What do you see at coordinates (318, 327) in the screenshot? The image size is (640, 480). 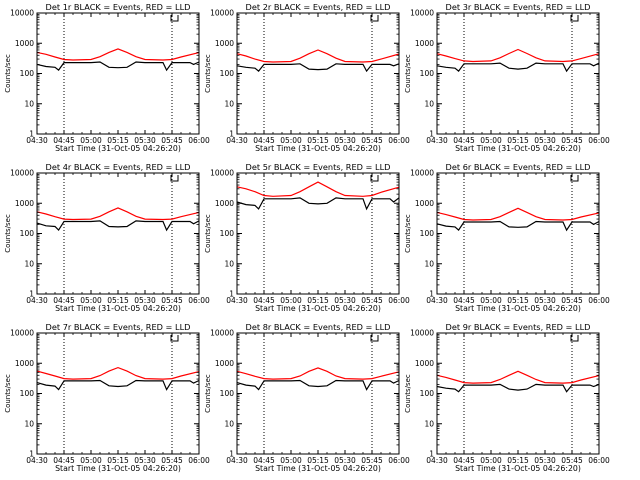 I see `chart-title: Det 8r BLACK = Events, RED = LLD` at bounding box center [318, 327].